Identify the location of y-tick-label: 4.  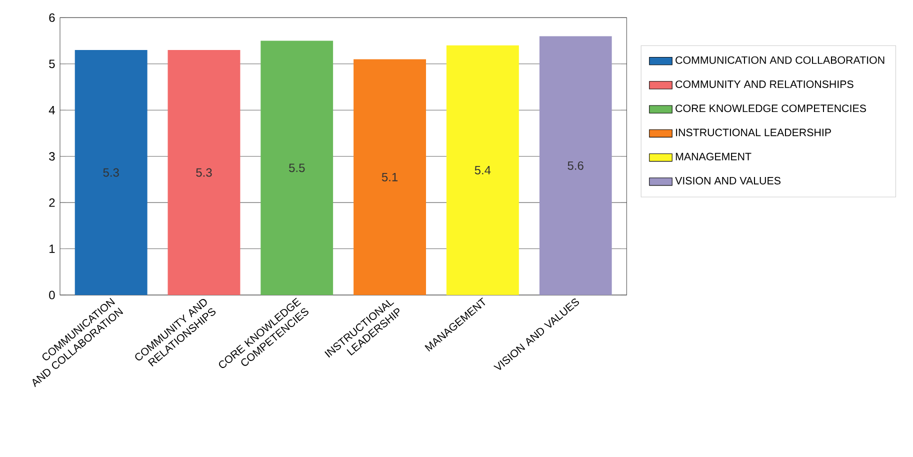
(51, 110).